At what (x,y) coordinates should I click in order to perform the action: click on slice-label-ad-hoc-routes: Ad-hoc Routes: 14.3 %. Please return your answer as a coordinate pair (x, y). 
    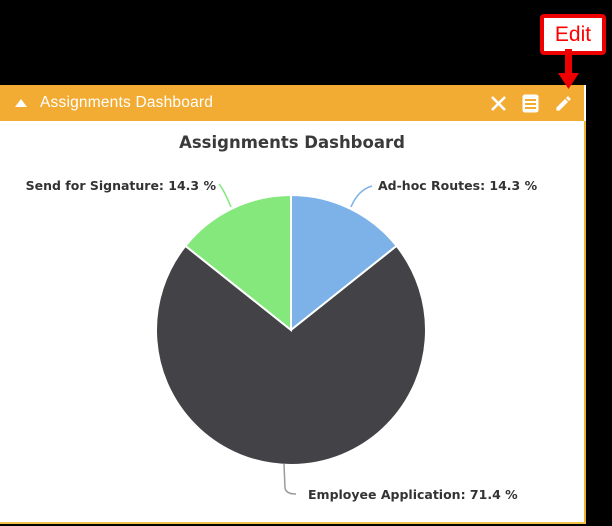
    Looking at the image, I should click on (458, 185).